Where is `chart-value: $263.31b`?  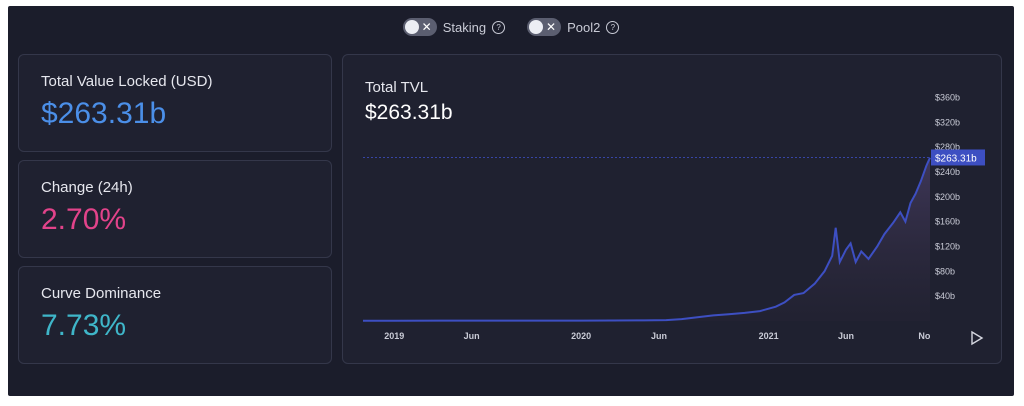
chart-value: $263.31b is located at coordinates (409, 112).